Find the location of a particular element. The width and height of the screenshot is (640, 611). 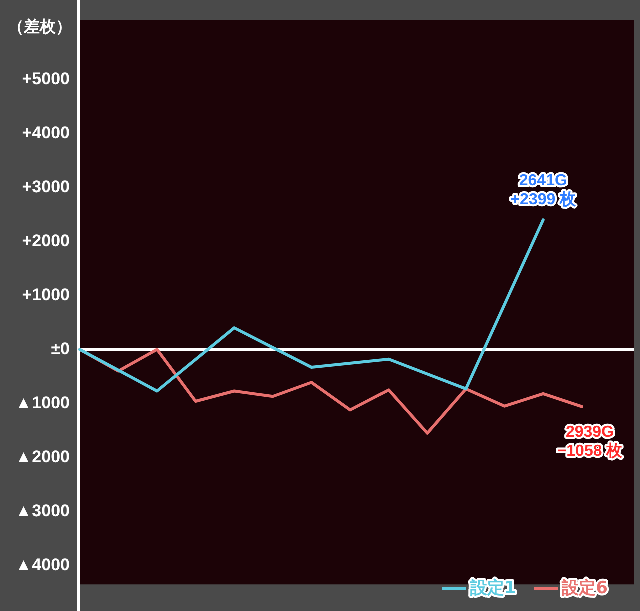

y-tick-label: +1000 is located at coordinates (46, 294).